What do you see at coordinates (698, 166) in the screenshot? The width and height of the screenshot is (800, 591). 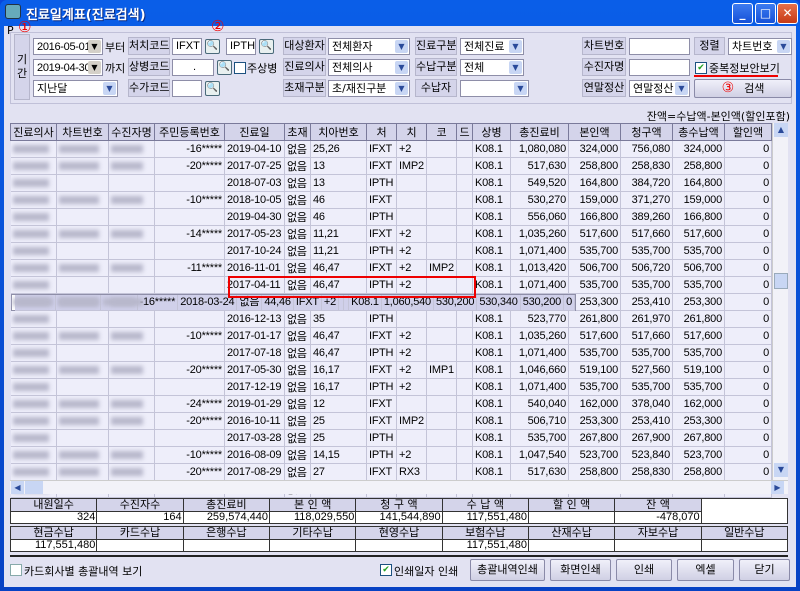 I see `table-cell: 258,800` at bounding box center [698, 166].